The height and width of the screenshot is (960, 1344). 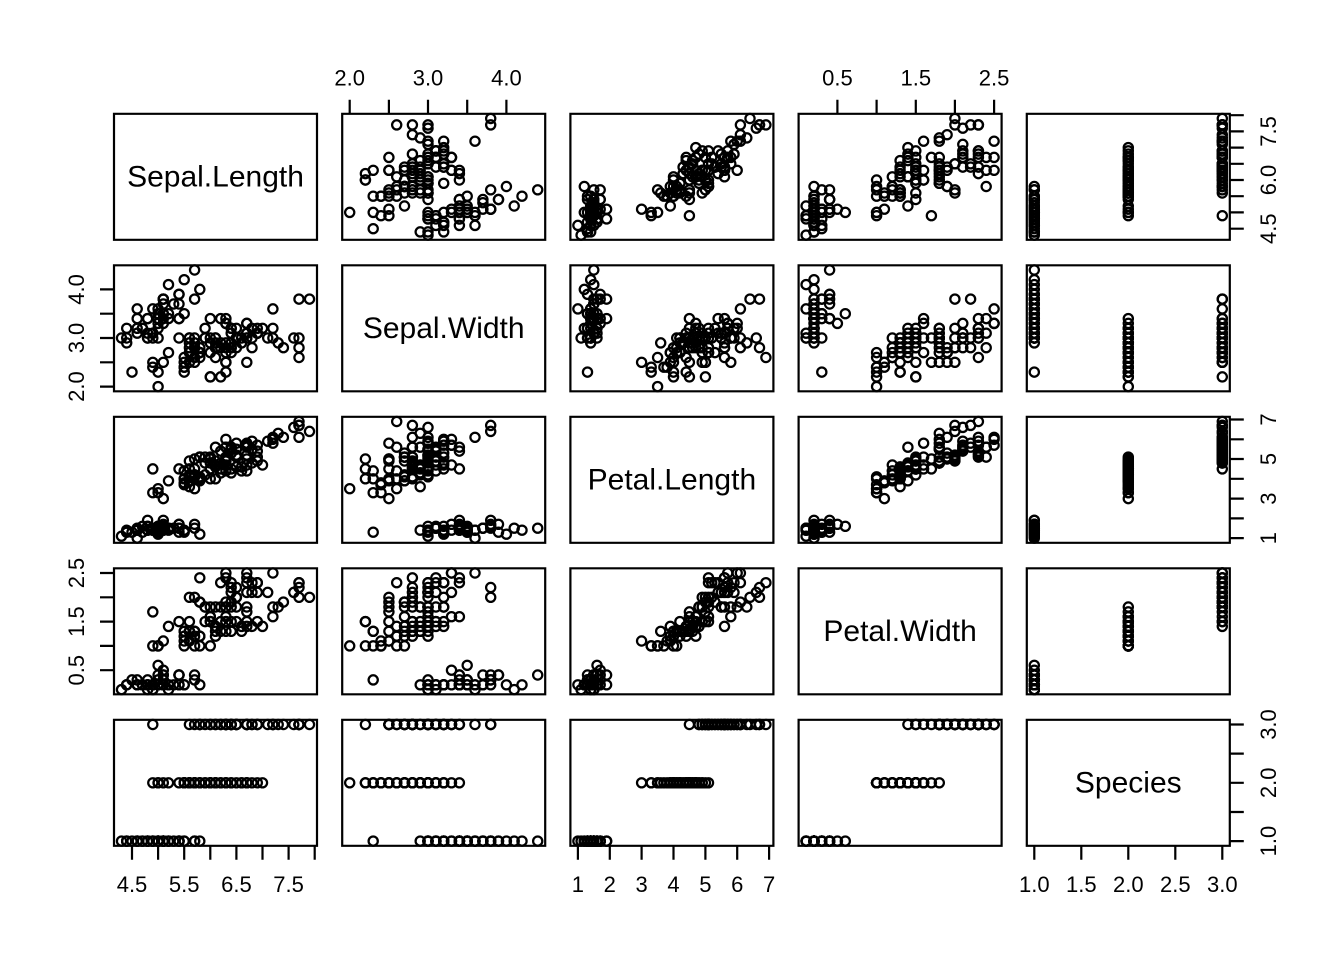 I want to click on svg-text: Petal.Length, so click(x=672, y=480).